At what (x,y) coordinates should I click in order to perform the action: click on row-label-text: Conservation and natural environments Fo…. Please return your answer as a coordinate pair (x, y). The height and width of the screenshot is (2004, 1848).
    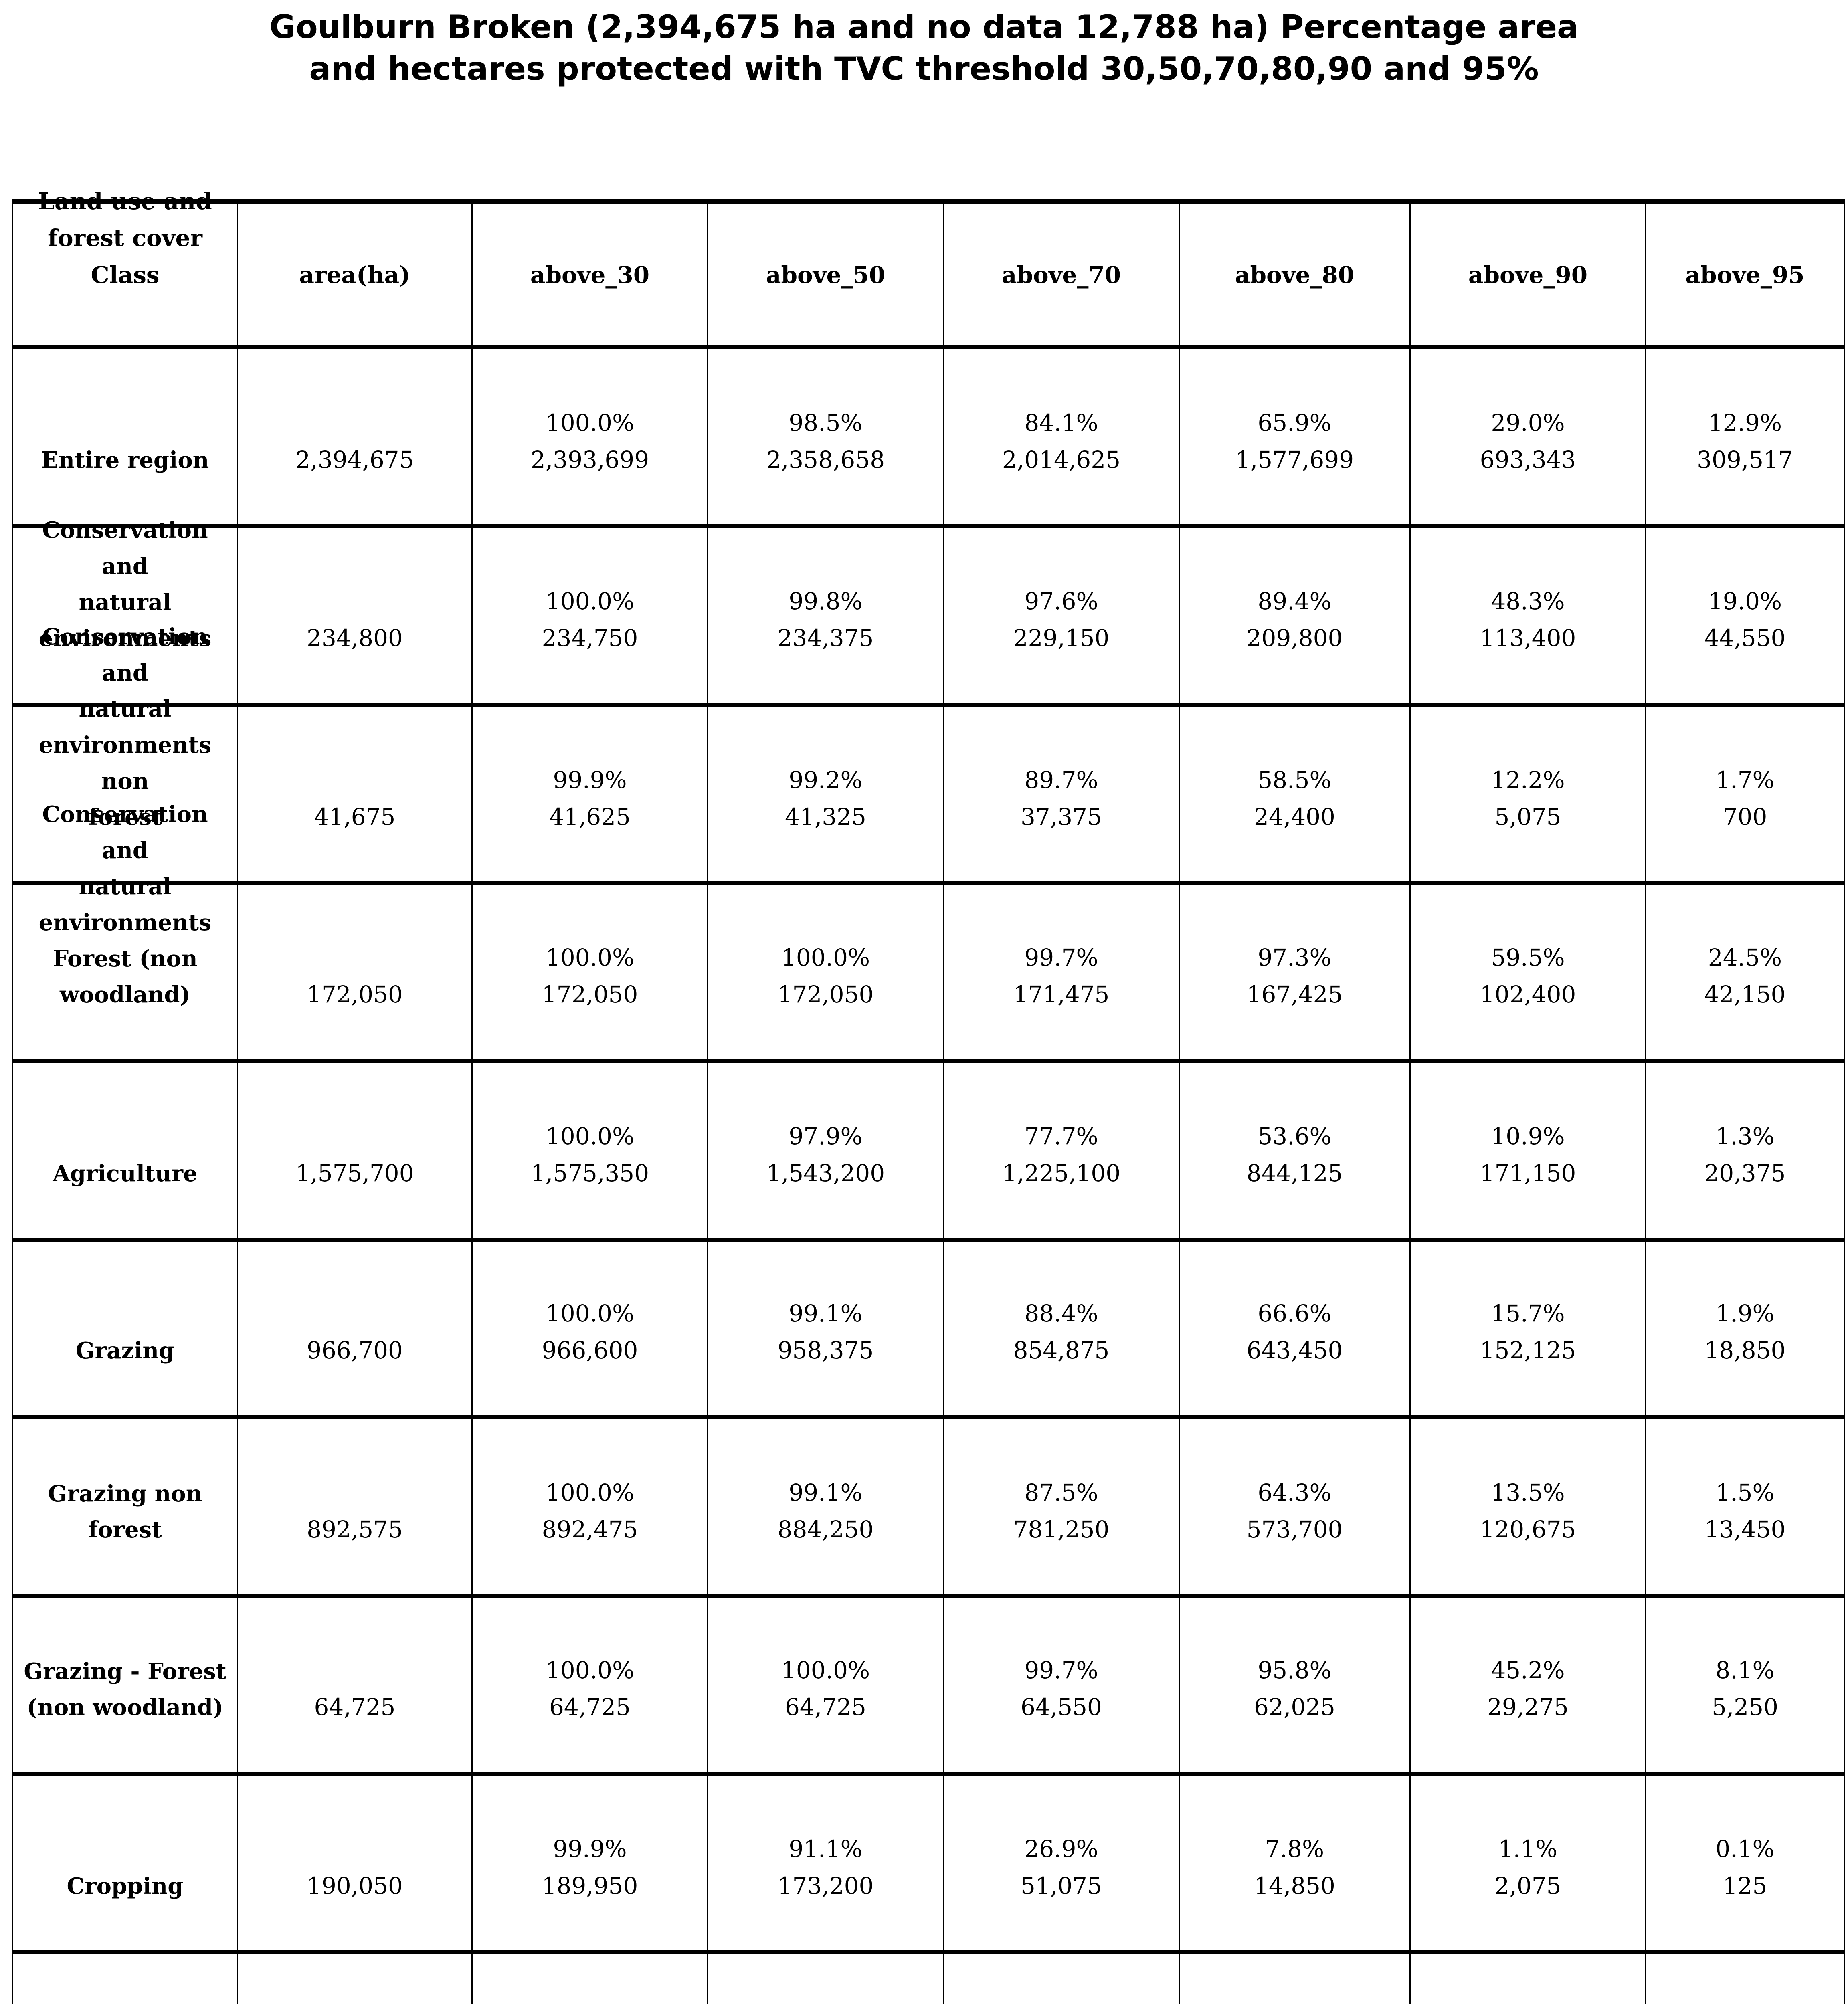
    Looking at the image, I should click on (125, 904).